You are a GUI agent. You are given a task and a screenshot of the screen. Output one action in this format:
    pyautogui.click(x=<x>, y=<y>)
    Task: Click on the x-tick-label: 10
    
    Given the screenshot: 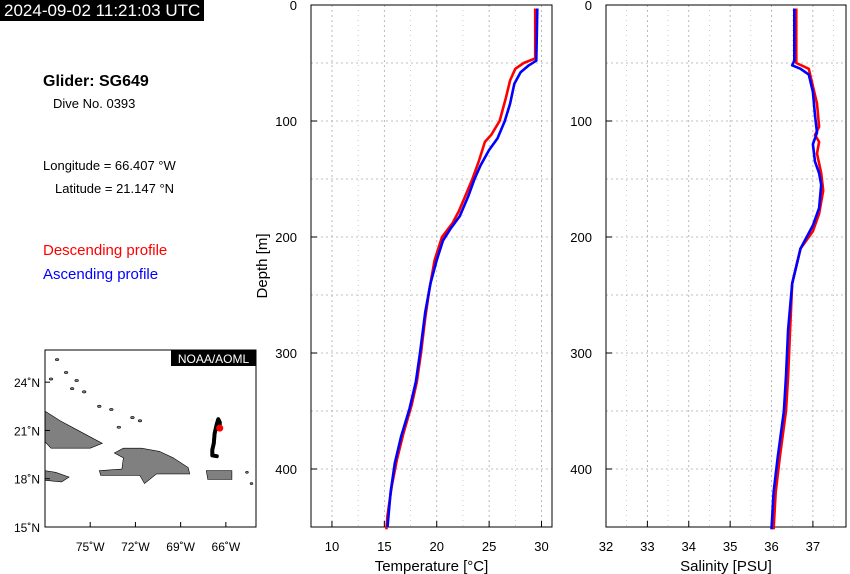 What is the action you would take?
    pyautogui.click(x=332, y=546)
    